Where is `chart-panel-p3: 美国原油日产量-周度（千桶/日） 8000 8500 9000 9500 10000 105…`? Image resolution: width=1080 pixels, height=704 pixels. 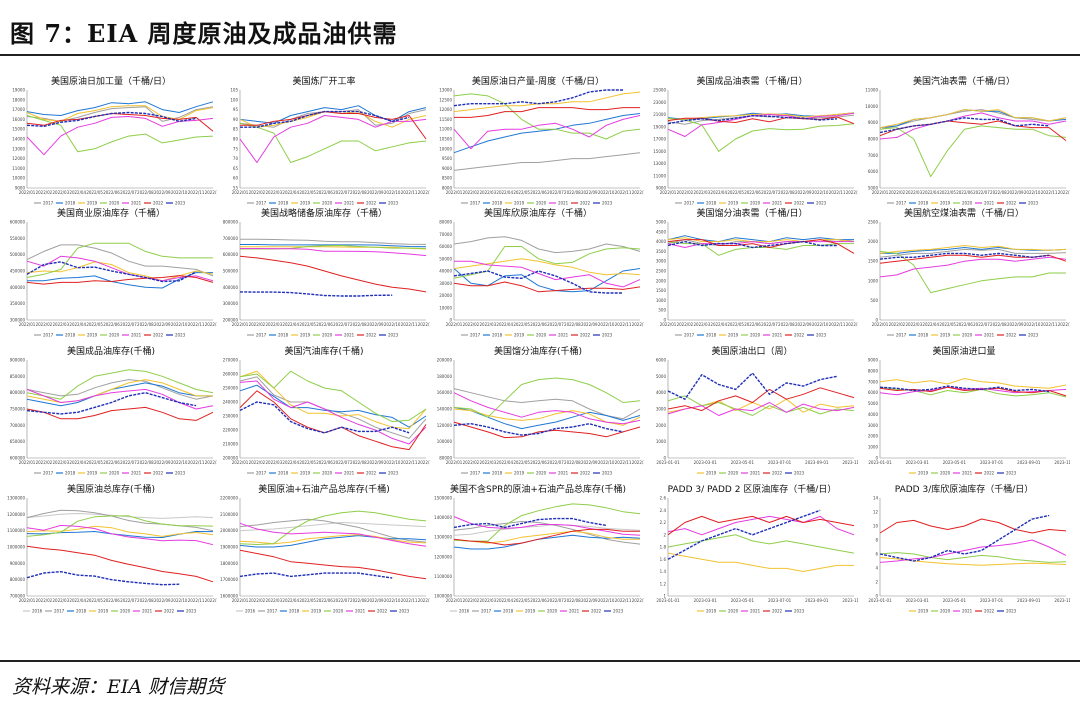
chart-panel-p3: 美国原油日产量-周度（千桶/日） 8000 8500 9000 9500 10000 105… is located at coordinates (538, 142).